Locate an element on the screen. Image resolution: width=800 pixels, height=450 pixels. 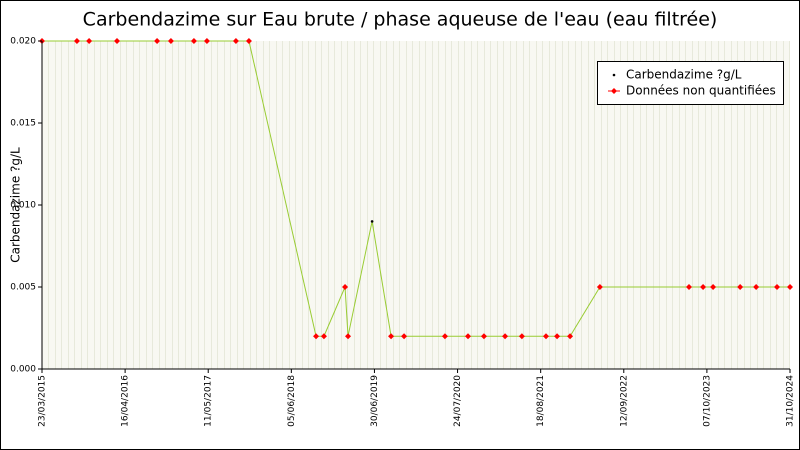
x-tick-label: 31/10/2024 is located at coordinates (791, 401).